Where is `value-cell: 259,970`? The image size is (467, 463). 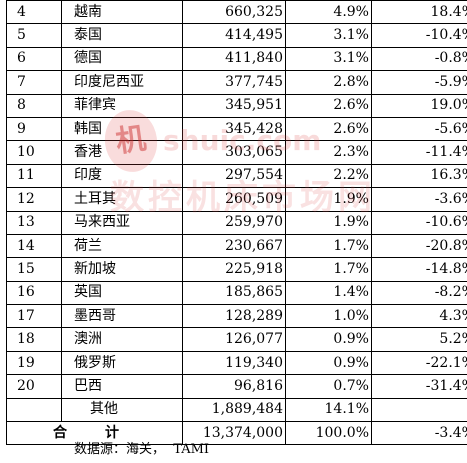 value-cell: 259,970 is located at coordinates (234, 222).